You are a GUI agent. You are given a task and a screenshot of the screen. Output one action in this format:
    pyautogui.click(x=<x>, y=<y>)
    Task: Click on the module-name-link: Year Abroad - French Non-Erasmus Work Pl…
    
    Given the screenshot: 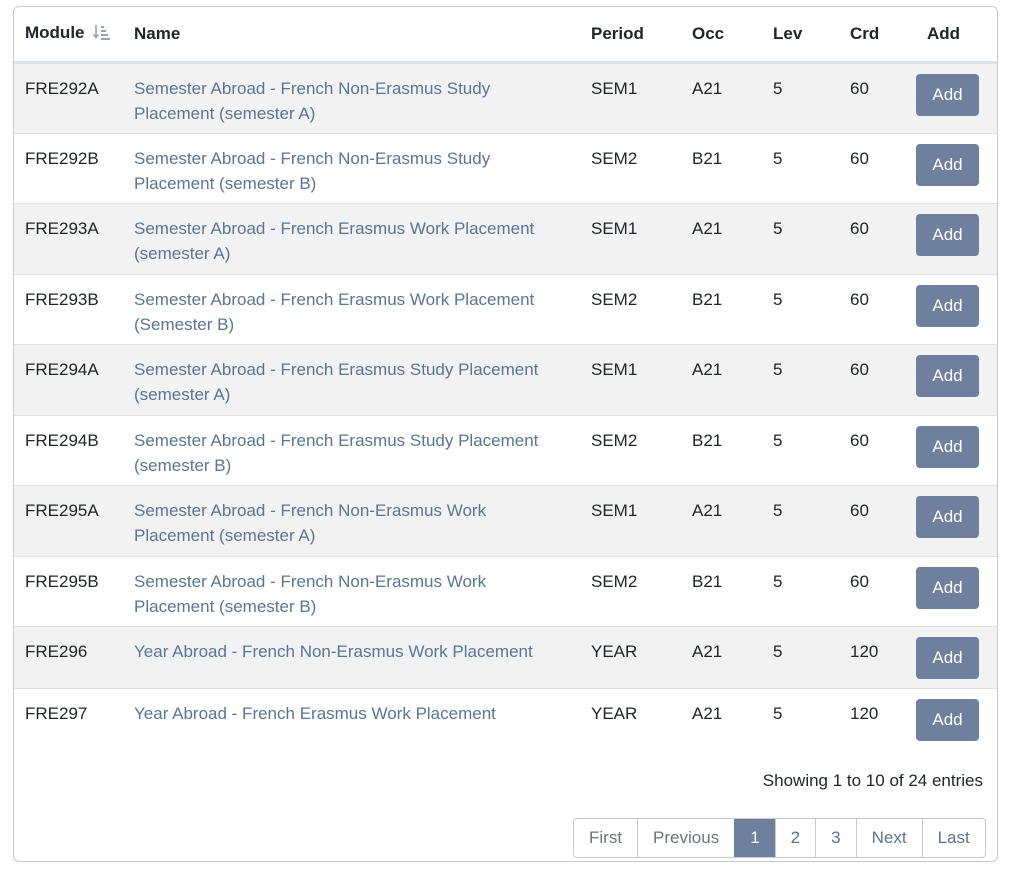 What is the action you would take?
    pyautogui.click(x=333, y=651)
    